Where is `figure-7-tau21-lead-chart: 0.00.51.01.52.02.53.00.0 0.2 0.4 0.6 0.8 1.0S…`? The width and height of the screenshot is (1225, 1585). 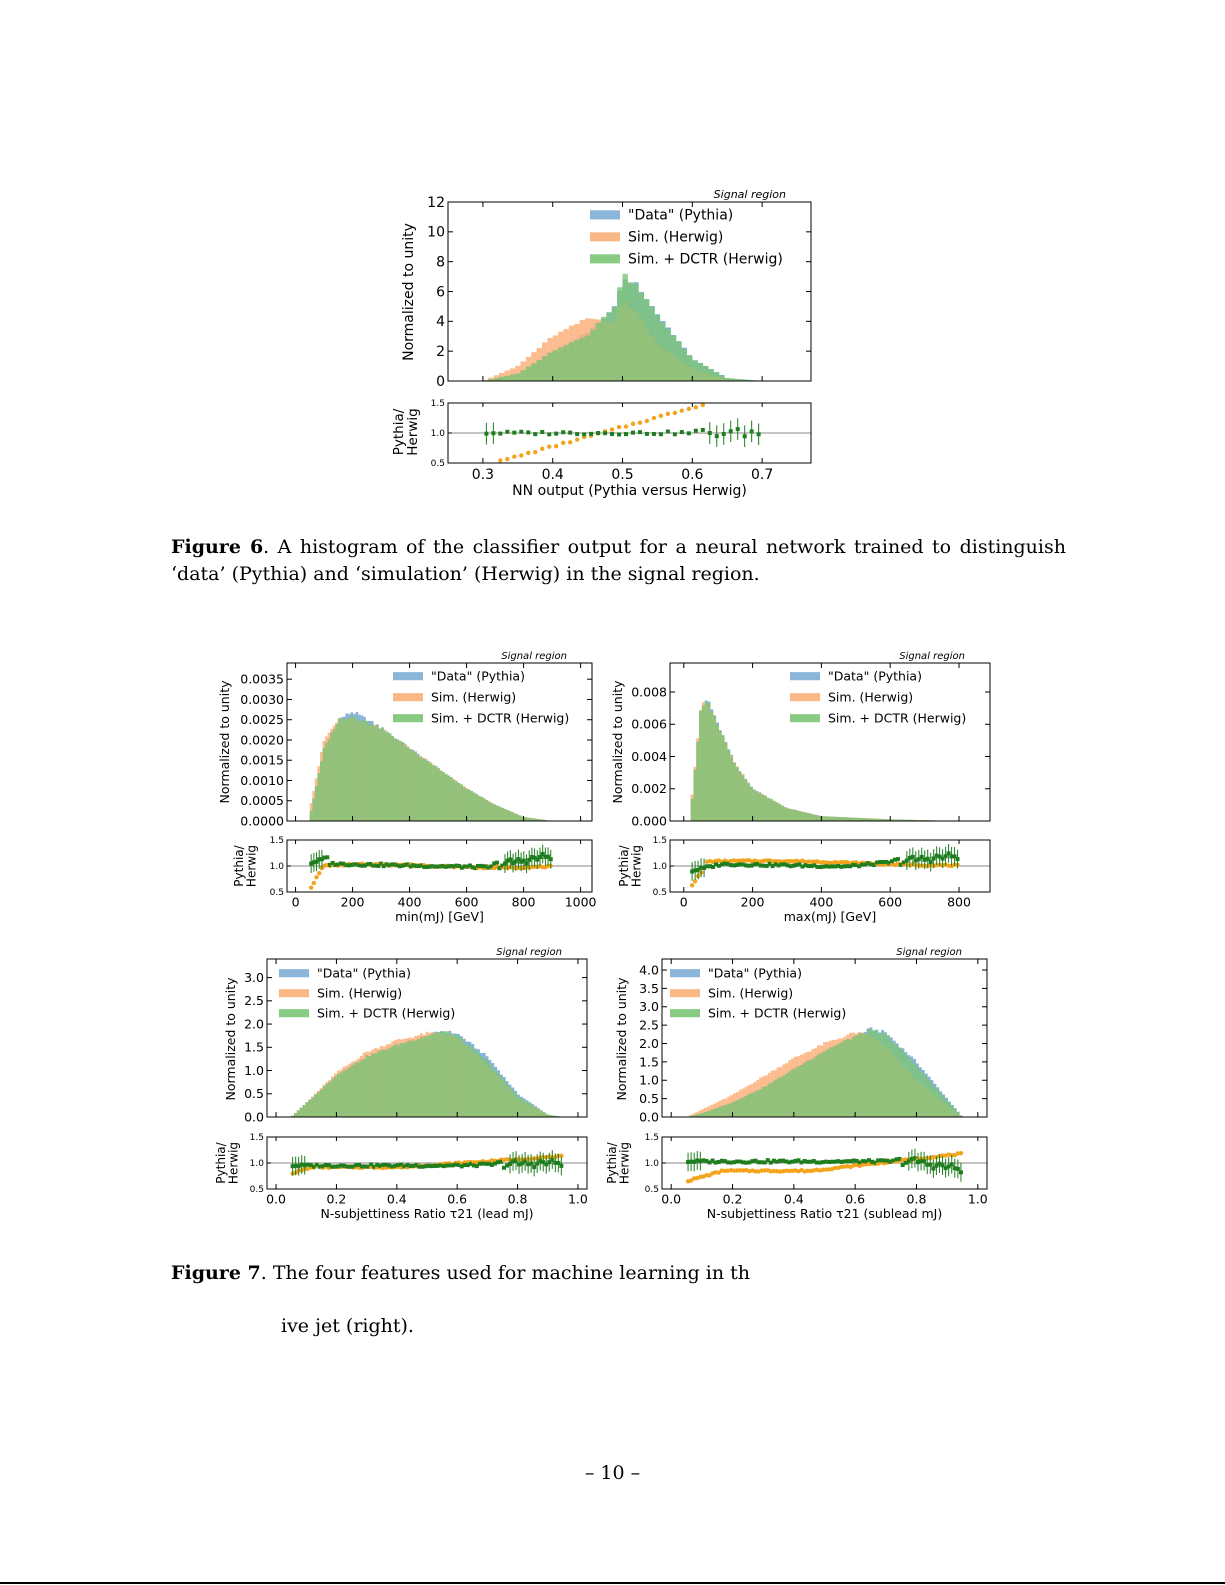
figure-7-tau21-lead-chart: 0.00.51.01.52.02.53.00.0 0.2 0.4 0.6 0.8 1.0S… is located at coordinates (401, 1084).